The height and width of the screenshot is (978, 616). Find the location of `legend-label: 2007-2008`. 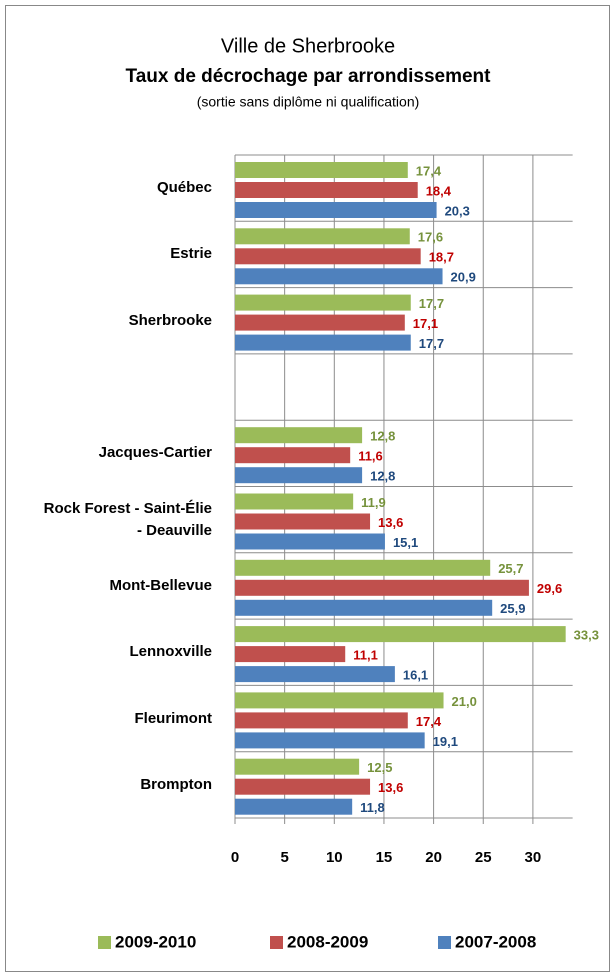

legend-label: 2007-2008 is located at coordinates (495, 941).